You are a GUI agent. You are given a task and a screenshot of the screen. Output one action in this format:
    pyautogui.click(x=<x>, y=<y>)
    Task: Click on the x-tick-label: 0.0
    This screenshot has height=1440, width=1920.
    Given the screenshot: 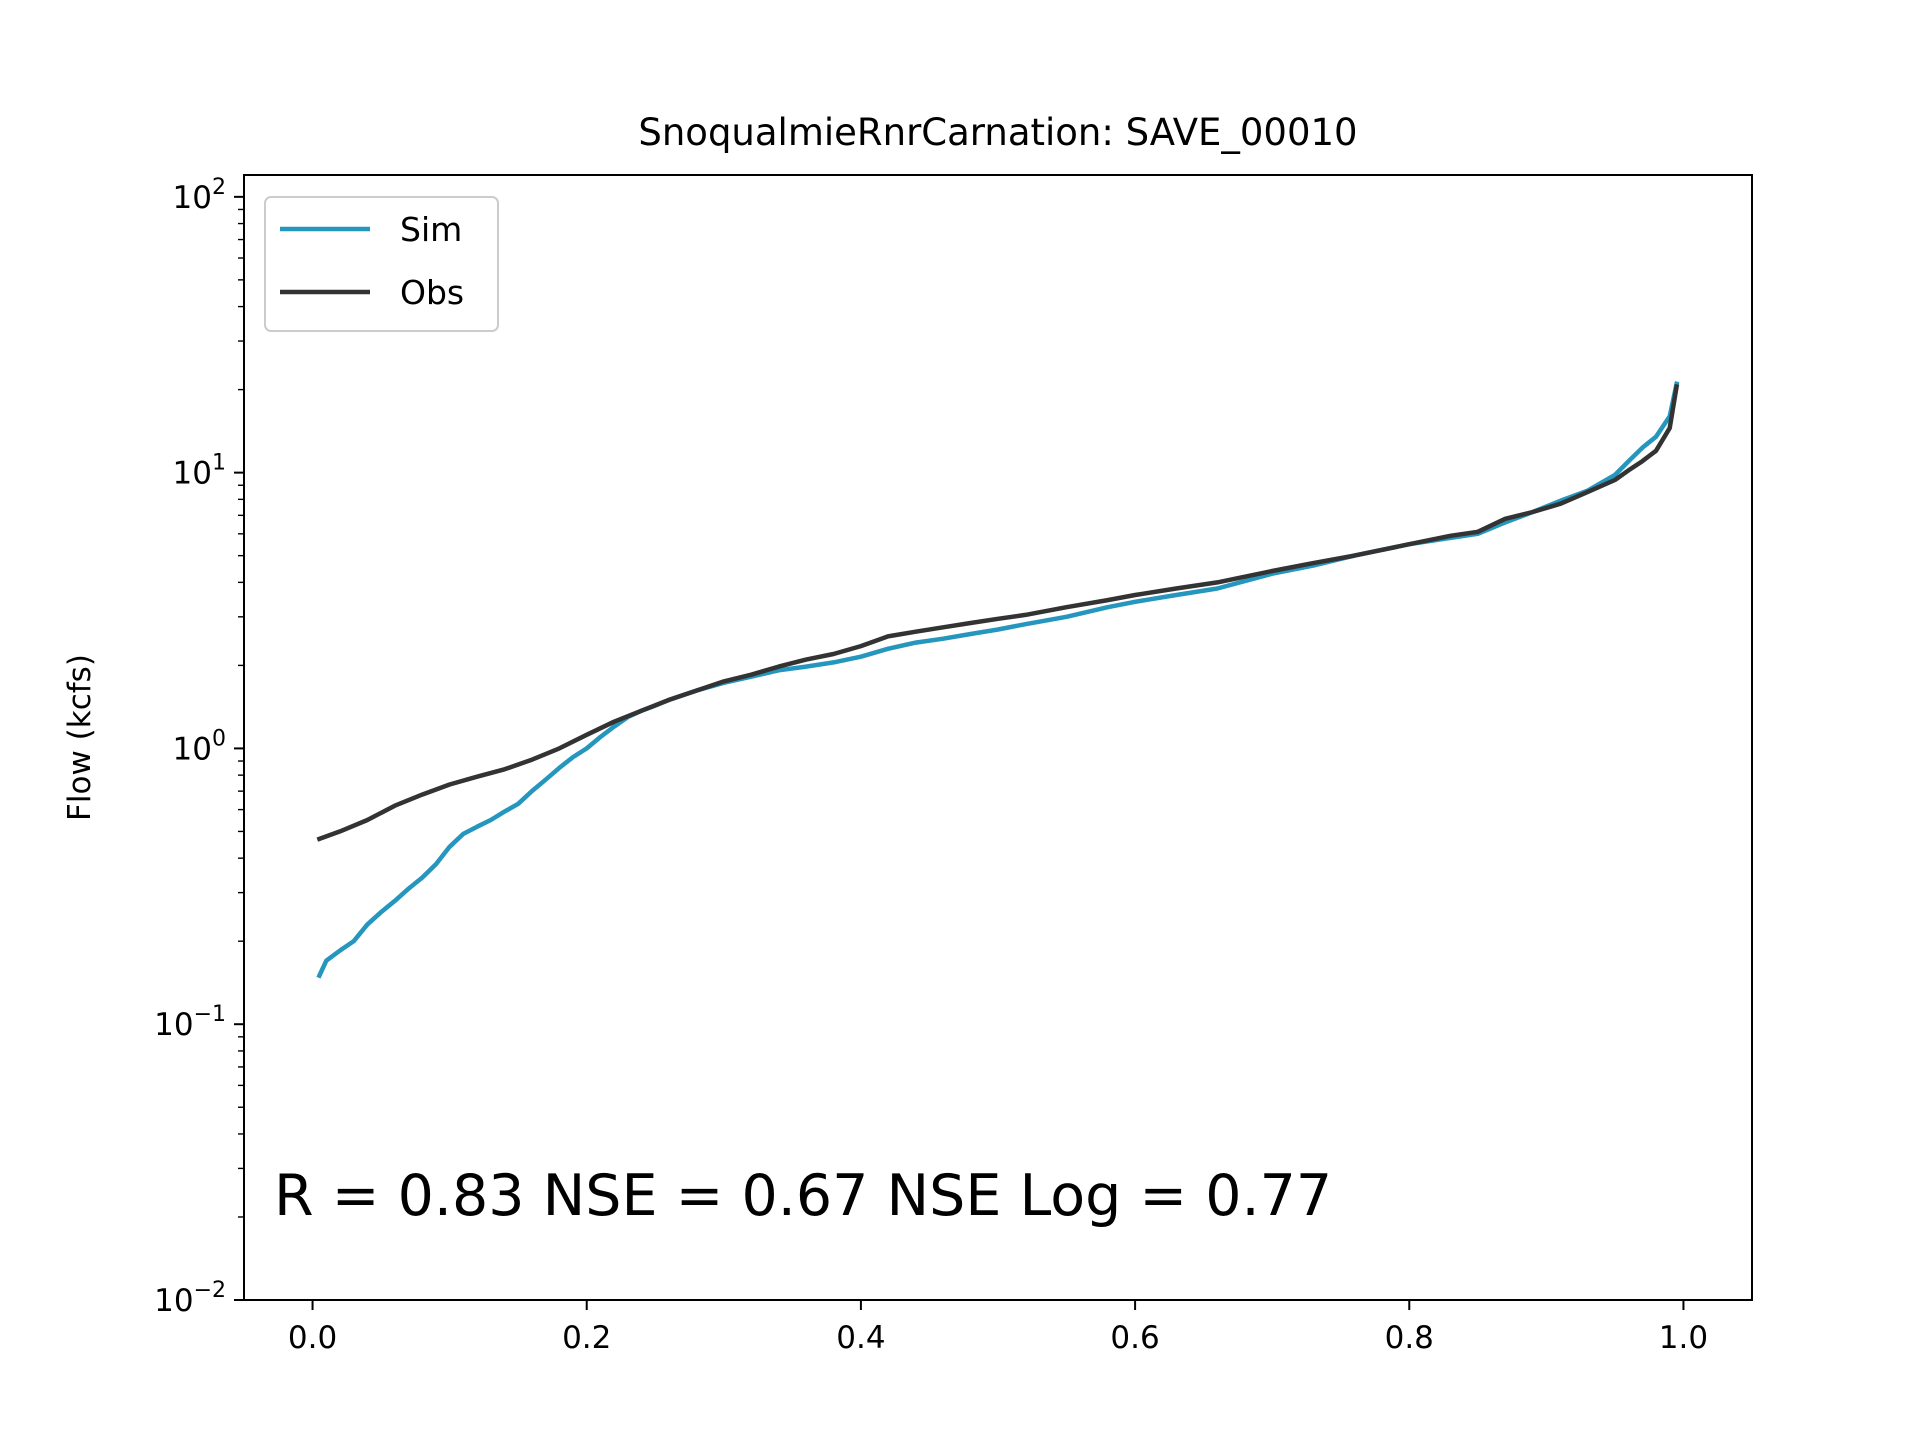 What is the action you would take?
    pyautogui.click(x=312, y=1338)
    